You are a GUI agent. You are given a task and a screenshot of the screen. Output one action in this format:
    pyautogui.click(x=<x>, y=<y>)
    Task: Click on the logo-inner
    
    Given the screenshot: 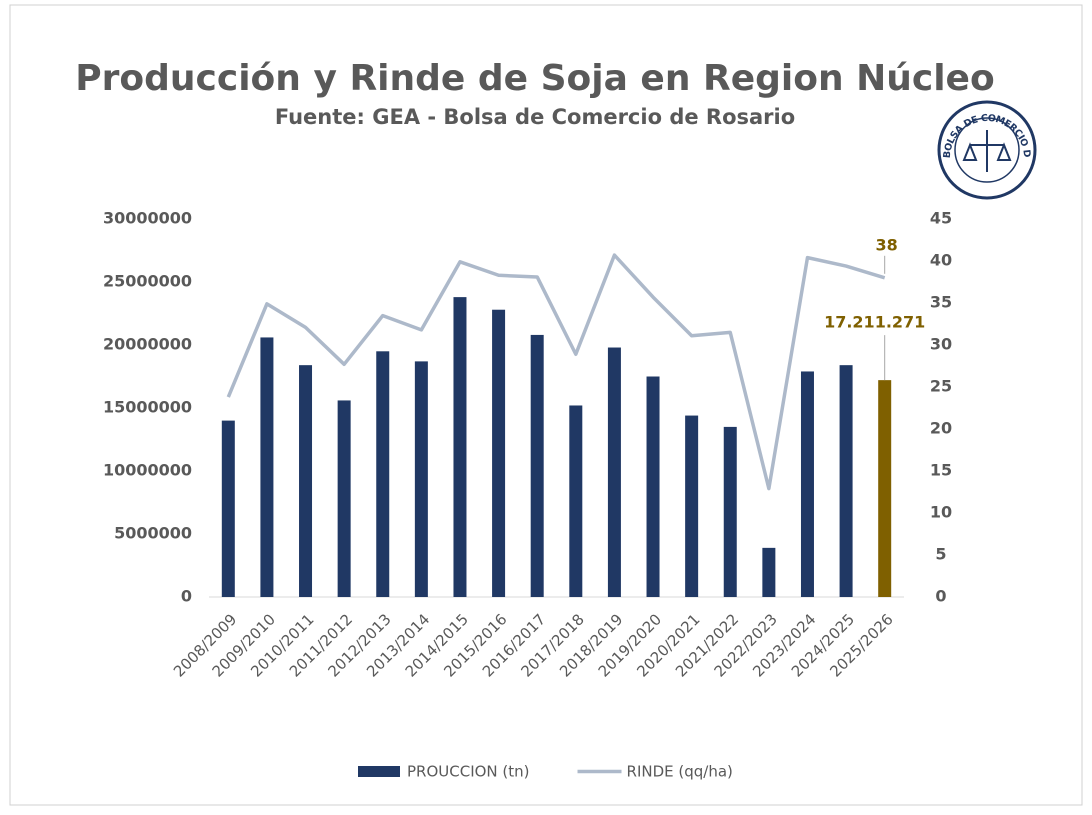 What is the action you would take?
    pyautogui.click(x=987, y=150)
    